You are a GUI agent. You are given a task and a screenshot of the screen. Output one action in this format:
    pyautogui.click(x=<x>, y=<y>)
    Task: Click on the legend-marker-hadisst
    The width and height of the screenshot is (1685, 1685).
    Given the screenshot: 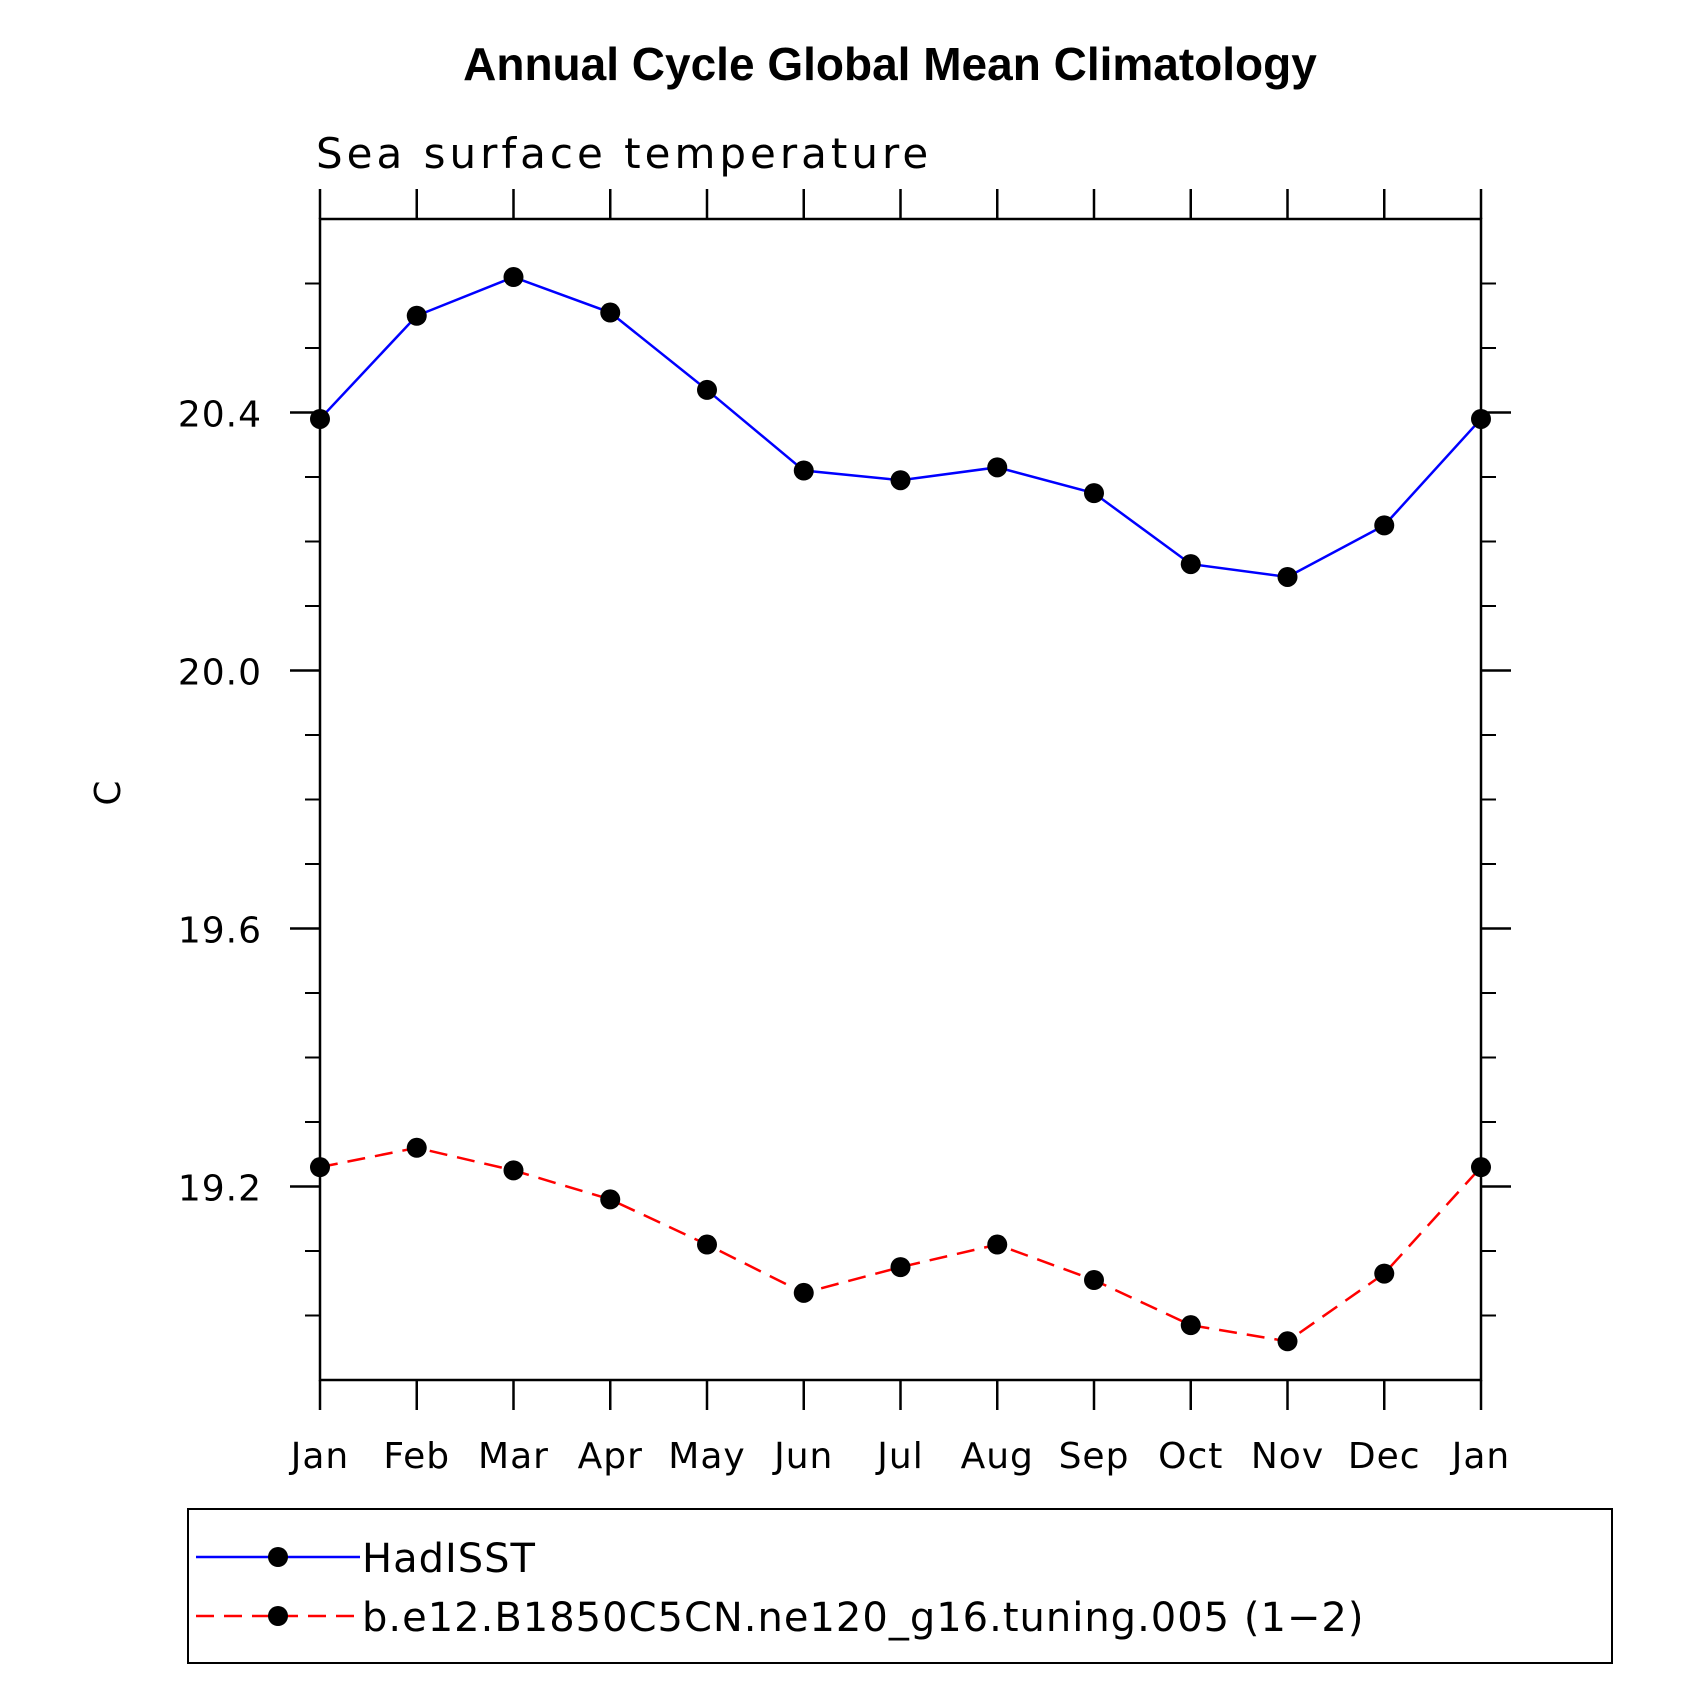 What is the action you would take?
    pyautogui.click(x=278, y=1557)
    